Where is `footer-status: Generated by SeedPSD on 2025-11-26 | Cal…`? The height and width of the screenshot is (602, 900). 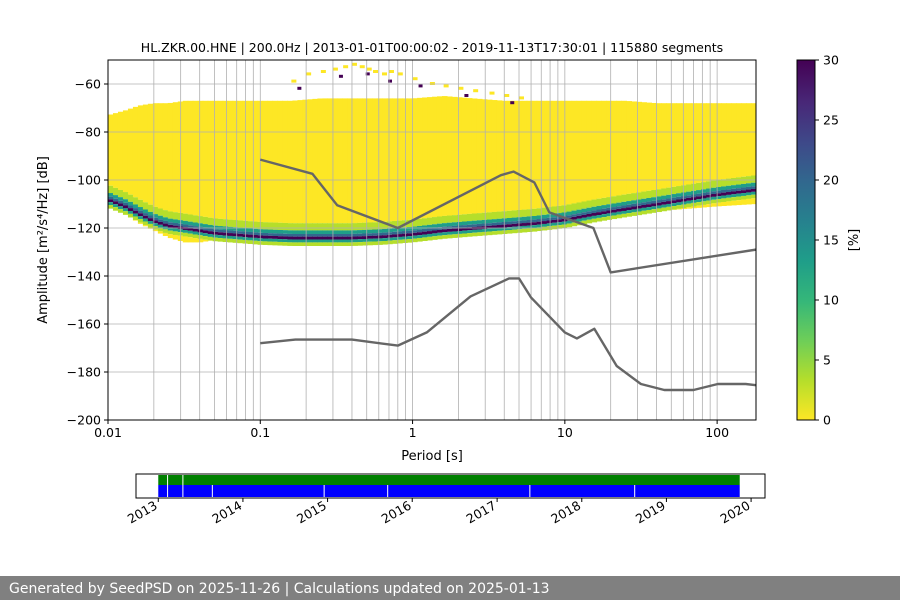
footer-status: Generated by SeedPSD on 2025-11-26 | Cal… is located at coordinates (450, 588).